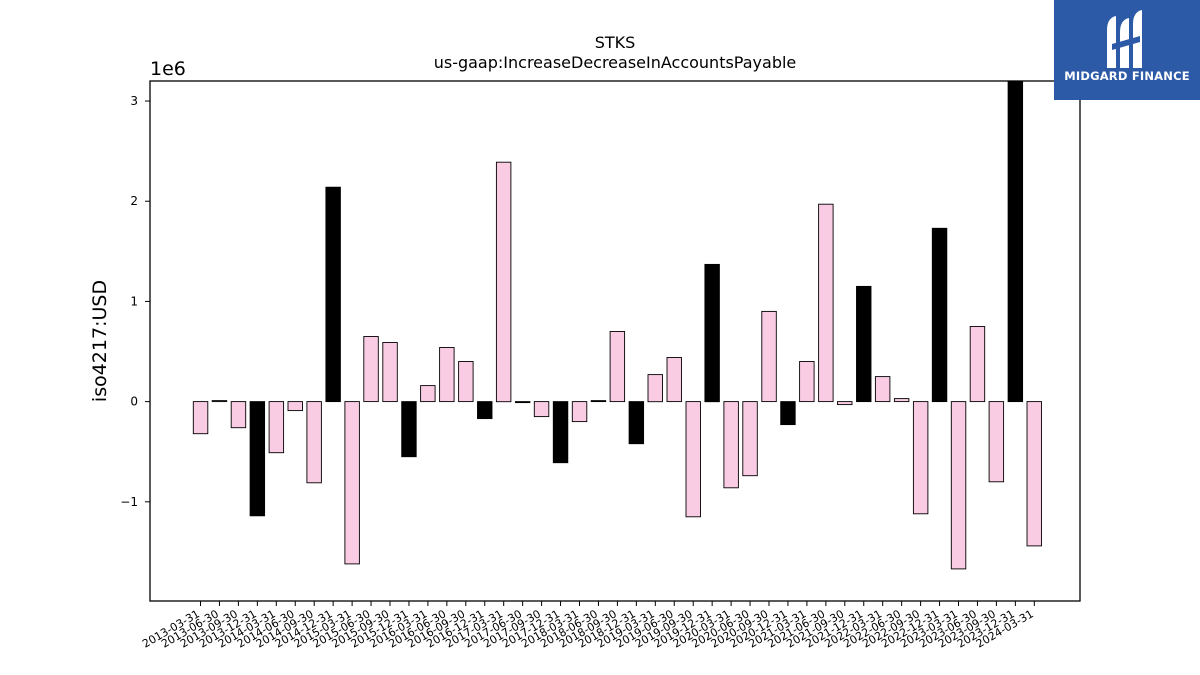  I want to click on midgard-mark-icon, so click(1124, 39).